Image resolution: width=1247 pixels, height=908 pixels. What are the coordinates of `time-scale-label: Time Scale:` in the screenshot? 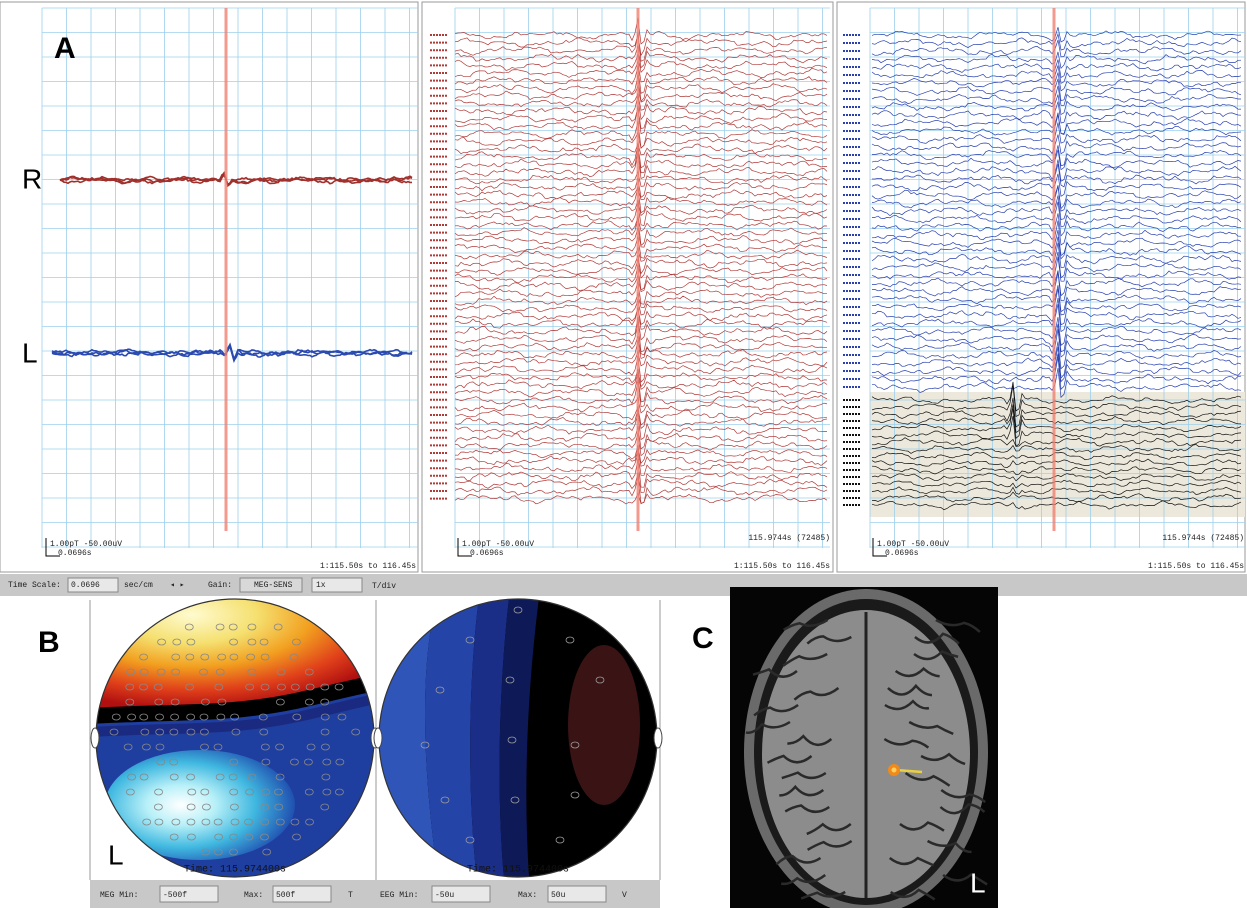 It's located at (34, 585).